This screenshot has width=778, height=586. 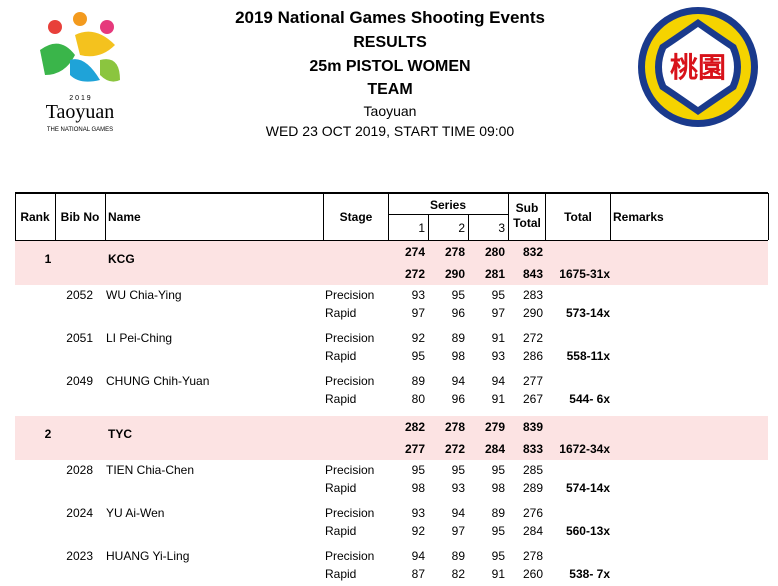 What do you see at coordinates (458, 574) in the screenshot?
I see `series-score: 82` at bounding box center [458, 574].